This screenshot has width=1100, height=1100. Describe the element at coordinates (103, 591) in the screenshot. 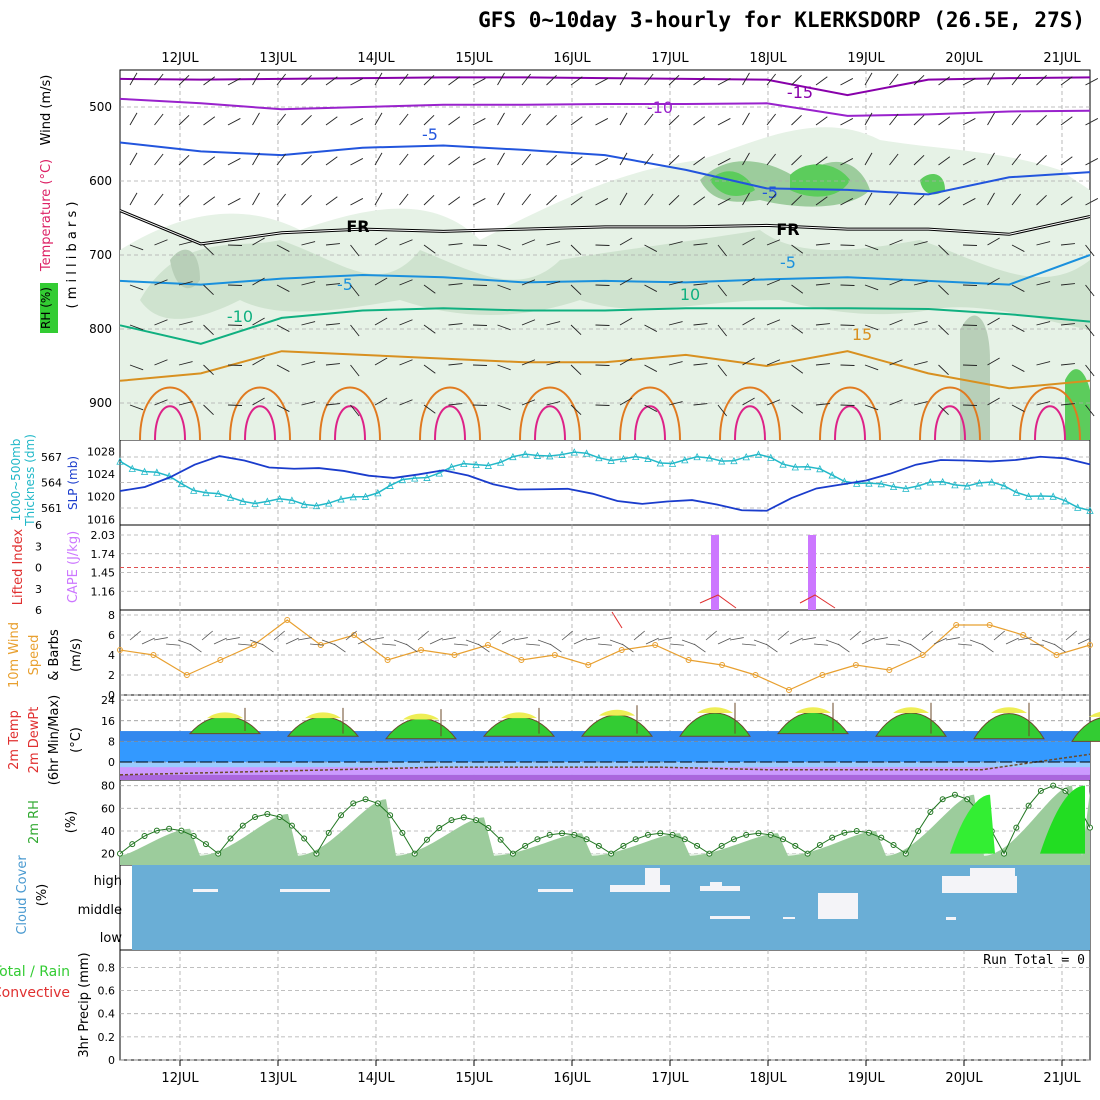

I see `cape-tick: 1.16` at that location.